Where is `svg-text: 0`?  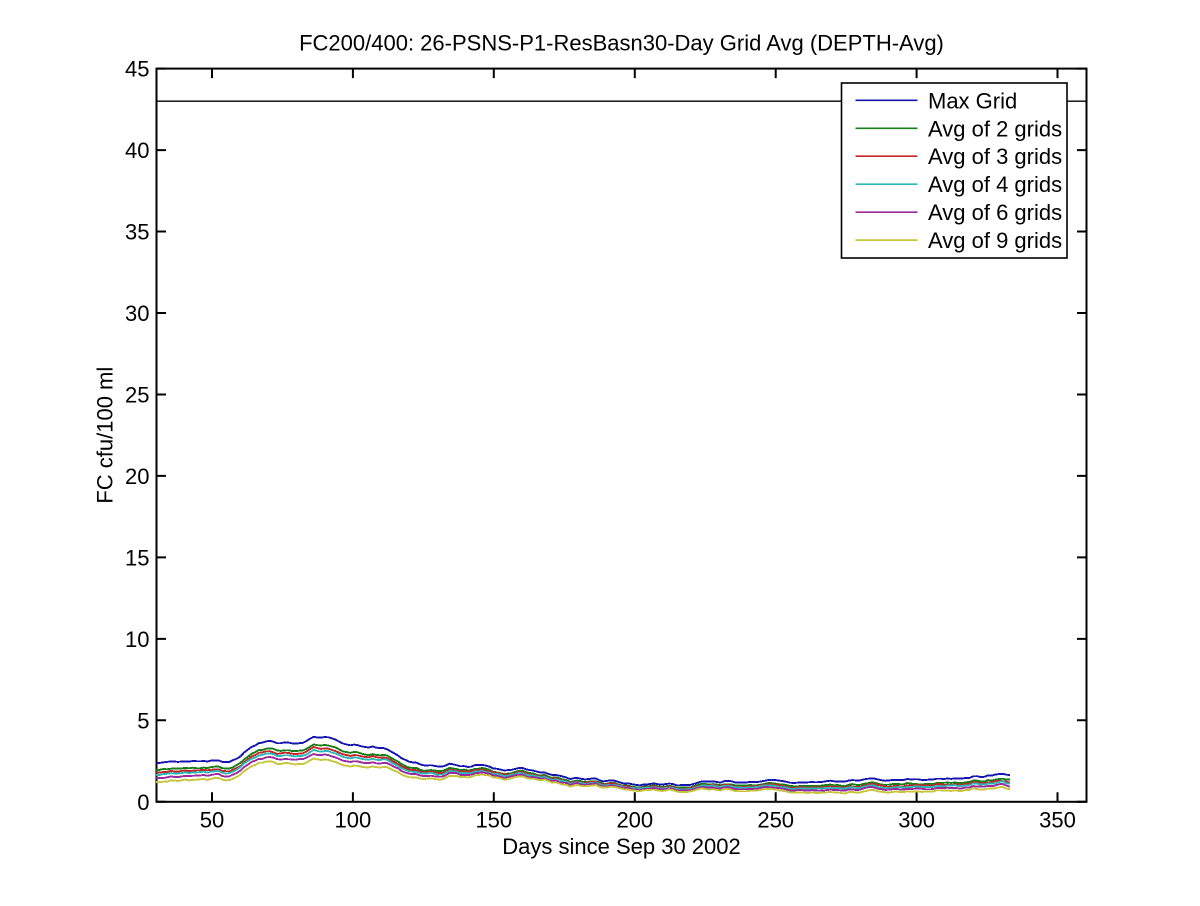
svg-text: 0 is located at coordinates (143, 802).